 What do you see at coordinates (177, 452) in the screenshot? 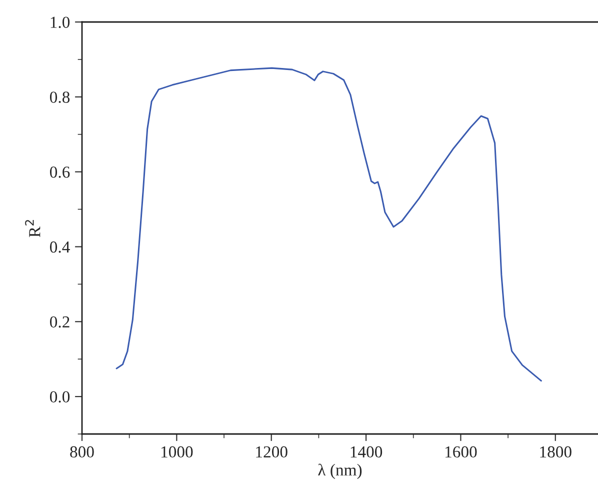
I see `x-tick-label: 1000` at bounding box center [177, 452].